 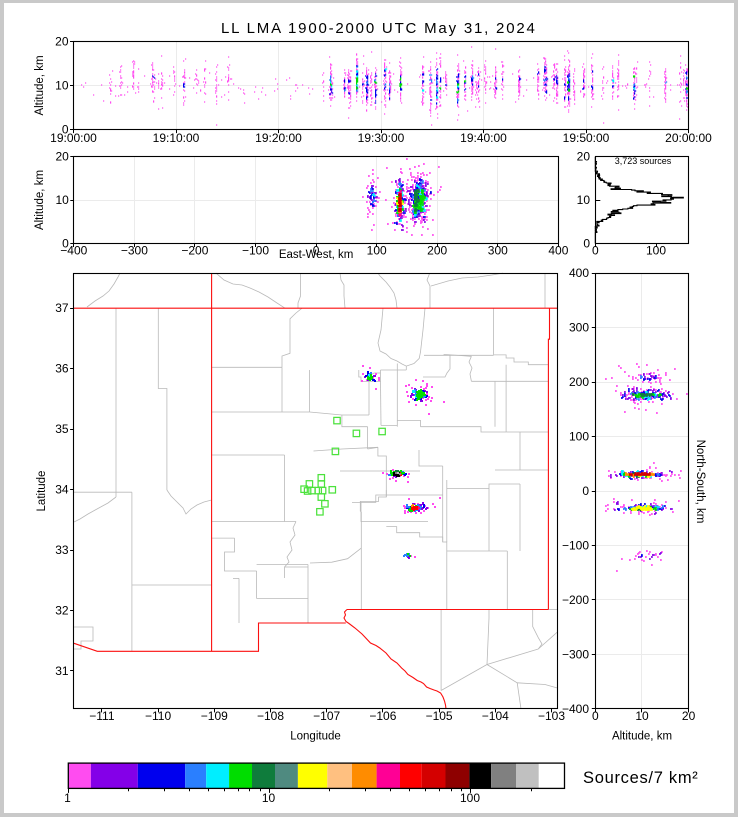 I want to click on svg-text: 20:00:00, so click(x=688, y=138).